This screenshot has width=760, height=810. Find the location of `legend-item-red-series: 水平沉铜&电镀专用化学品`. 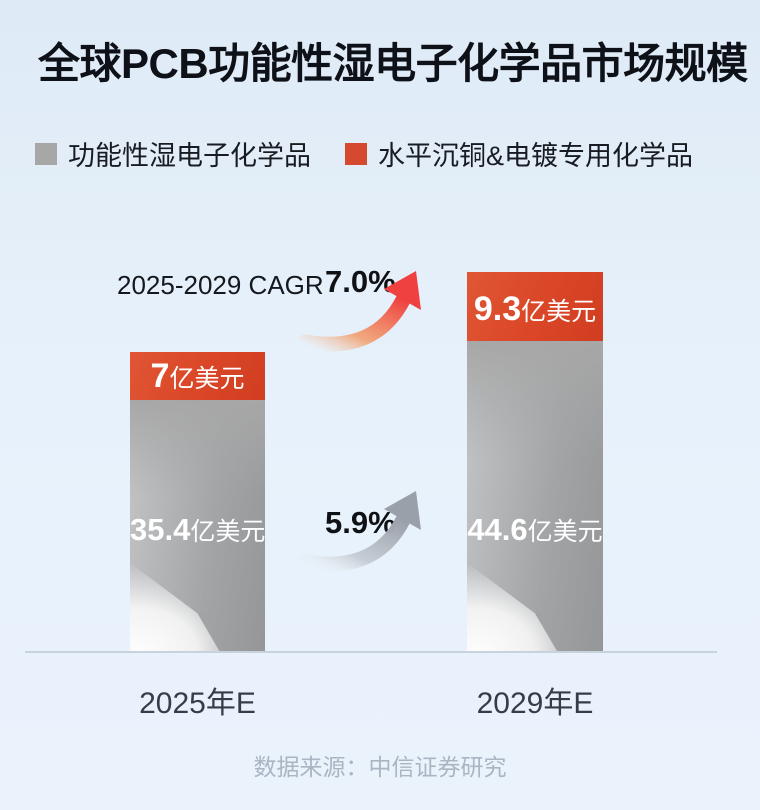

legend-item-red-series: 水平沉铜&电镀专用化学品 is located at coordinates (519, 153).